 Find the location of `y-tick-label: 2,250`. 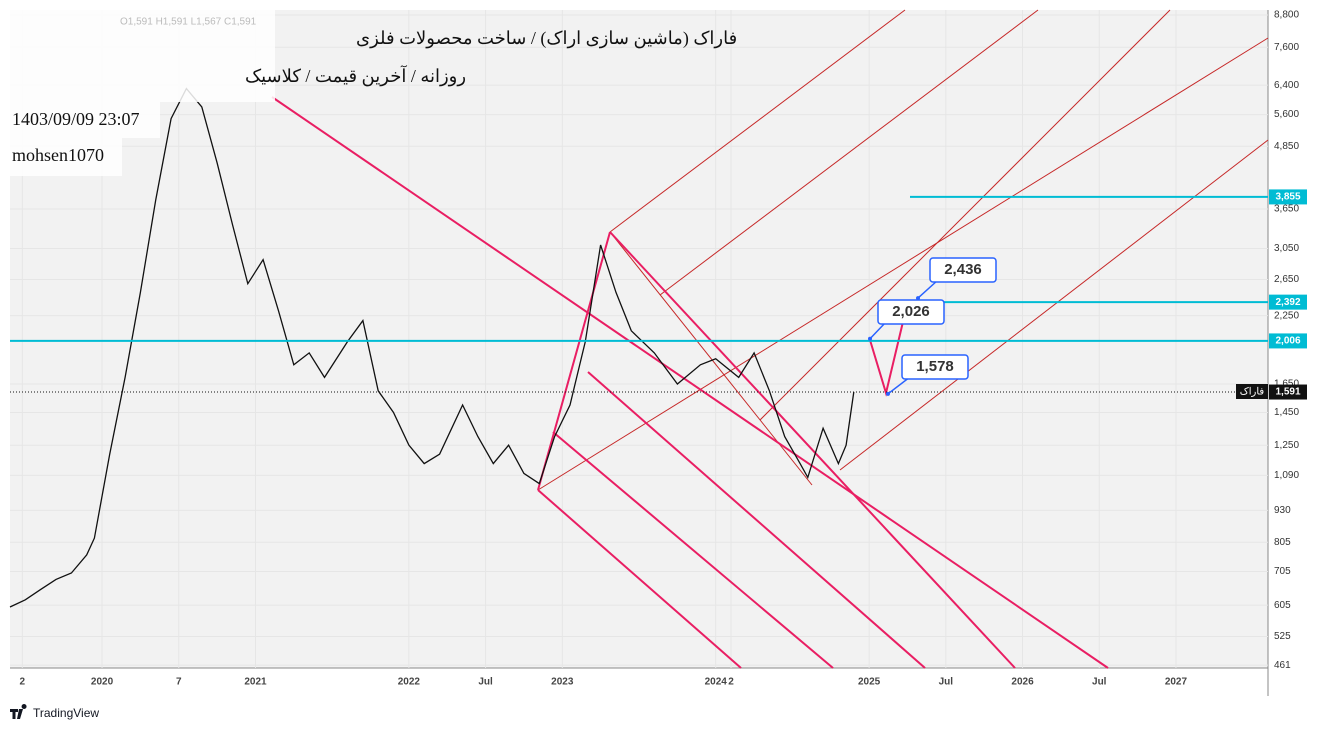

y-tick-label: 2,250 is located at coordinates (1286, 315).